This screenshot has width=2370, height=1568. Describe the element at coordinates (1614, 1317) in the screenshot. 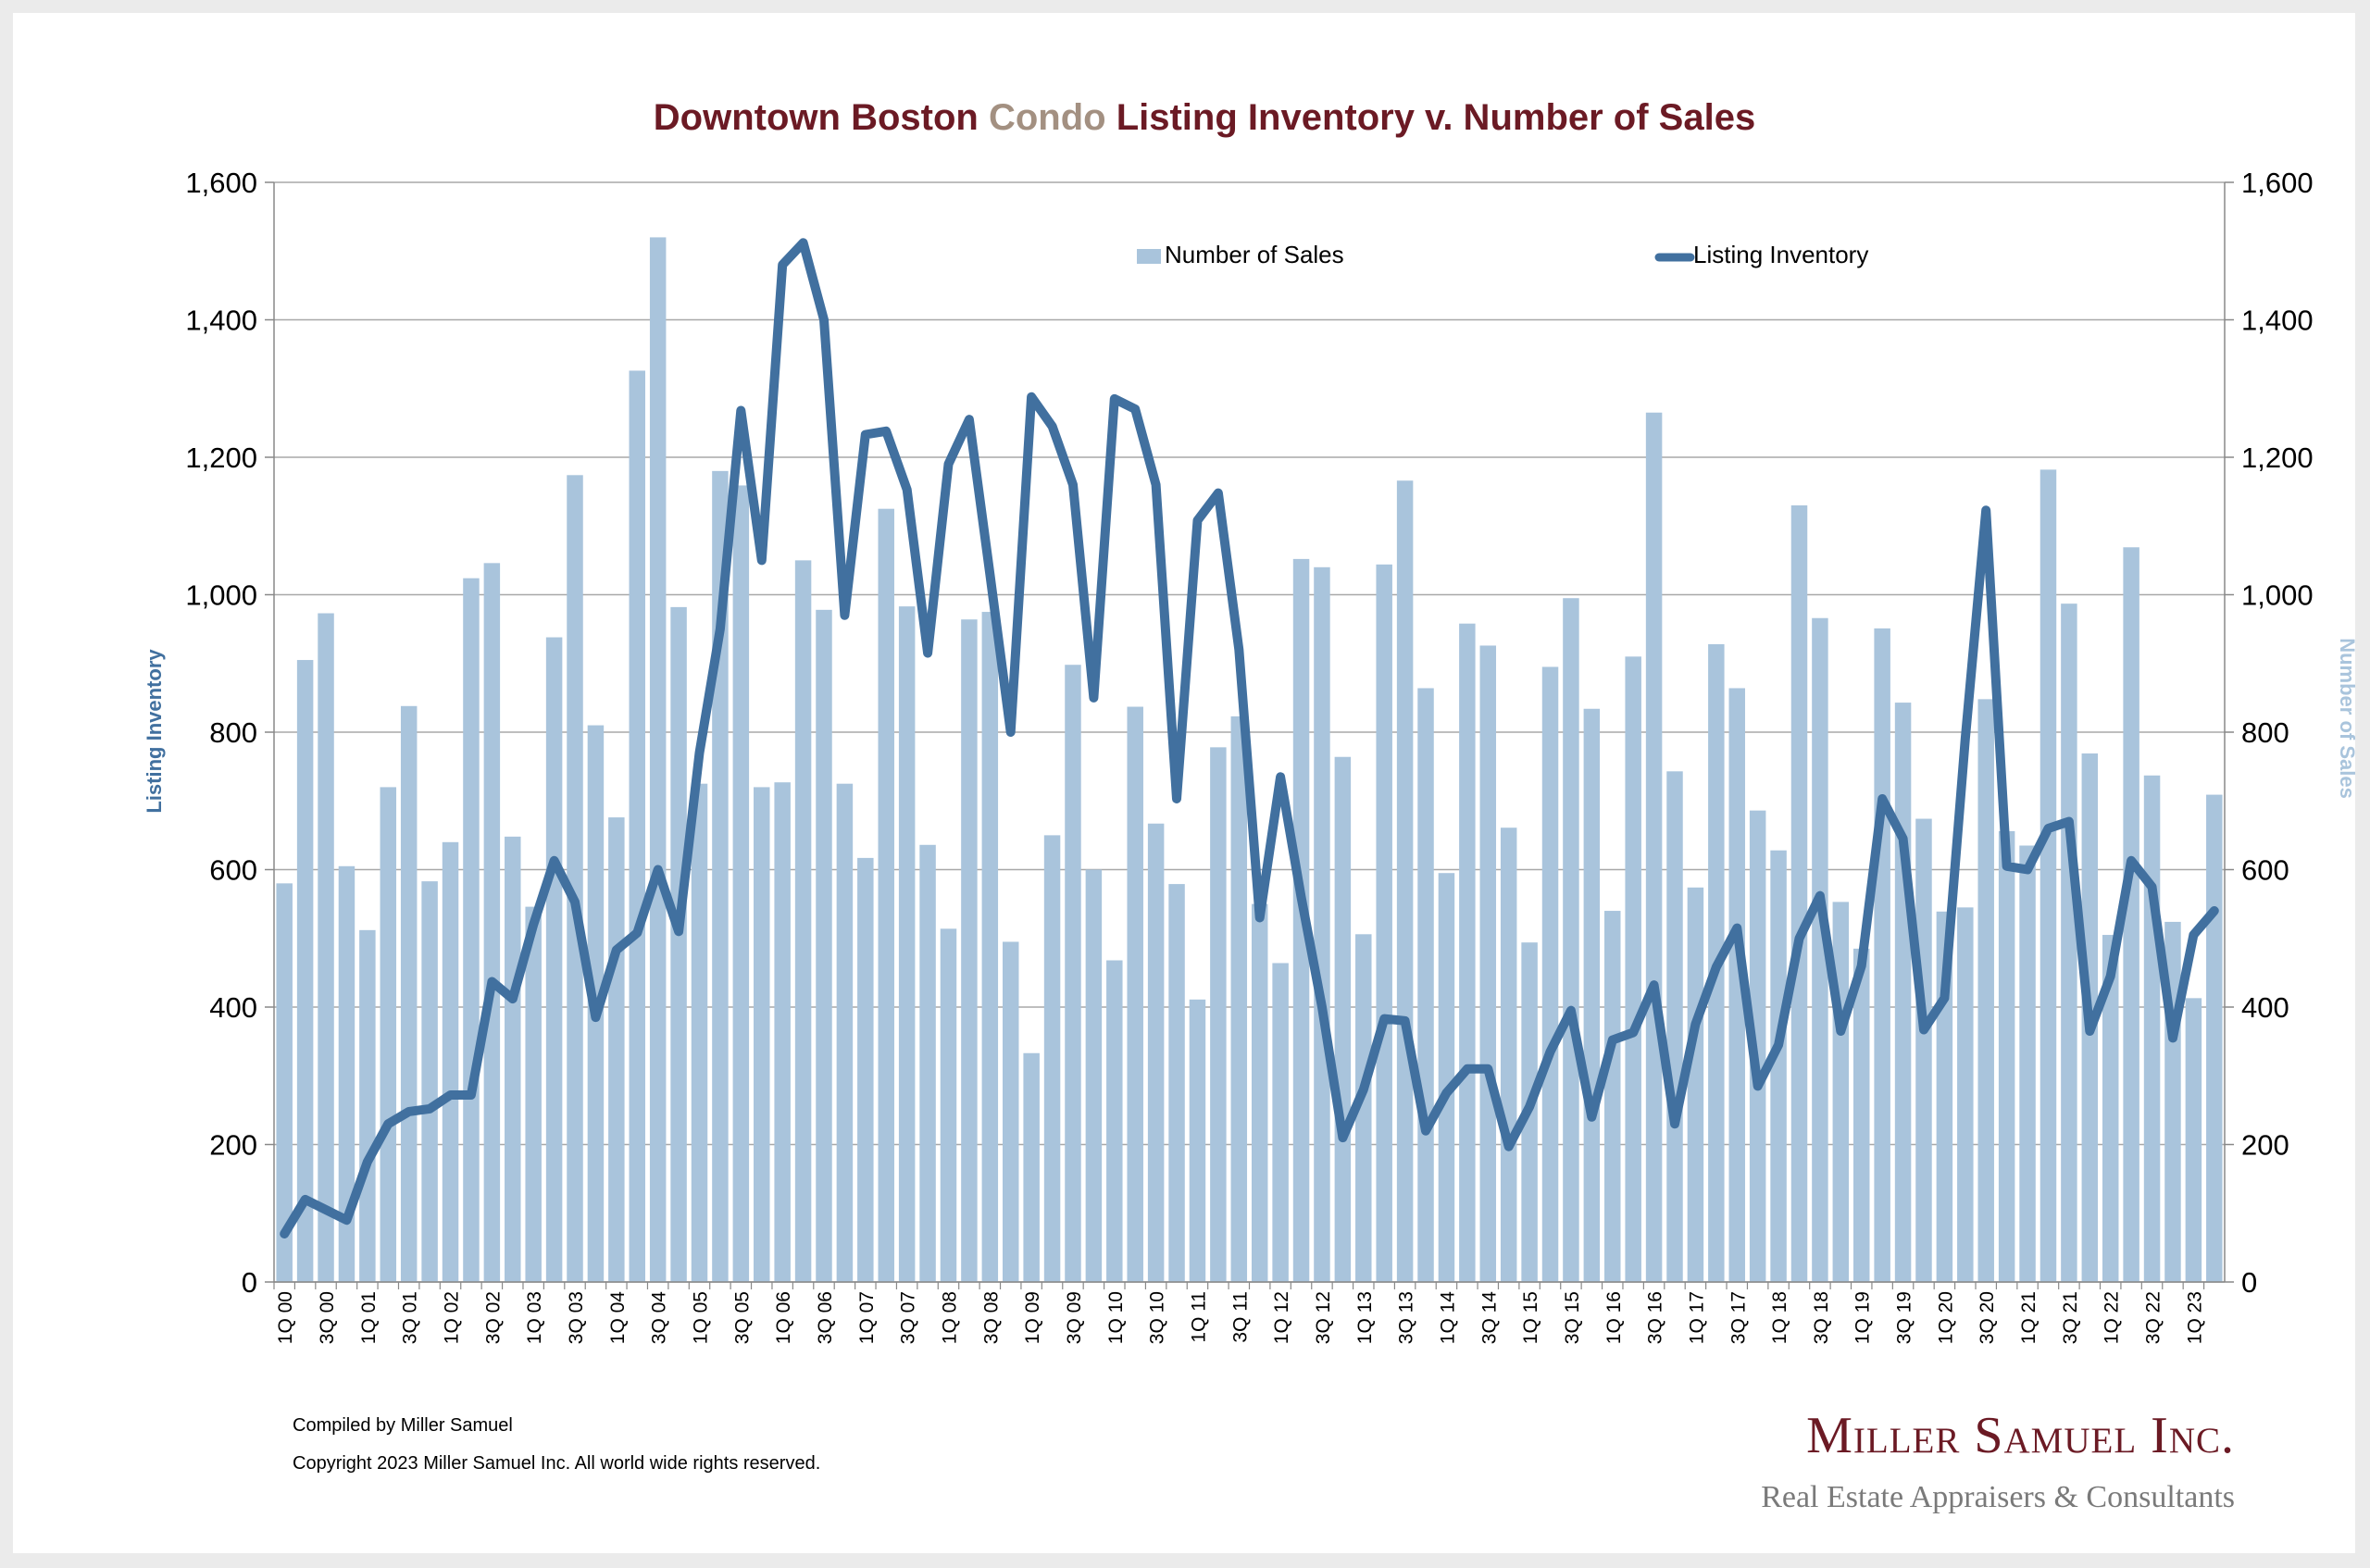

I see `x-tick-label: 1Q 16` at that location.